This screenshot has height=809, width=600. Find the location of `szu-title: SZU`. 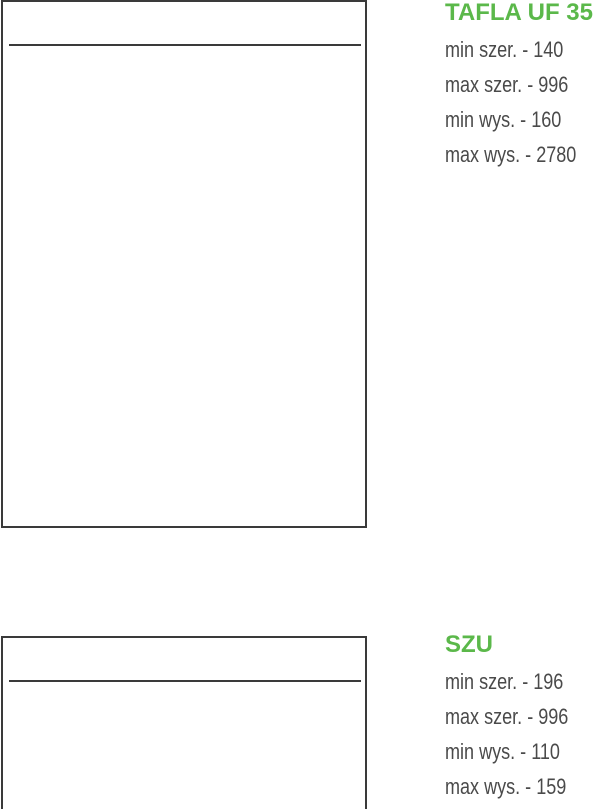

szu-title: SZU is located at coordinates (469, 644).